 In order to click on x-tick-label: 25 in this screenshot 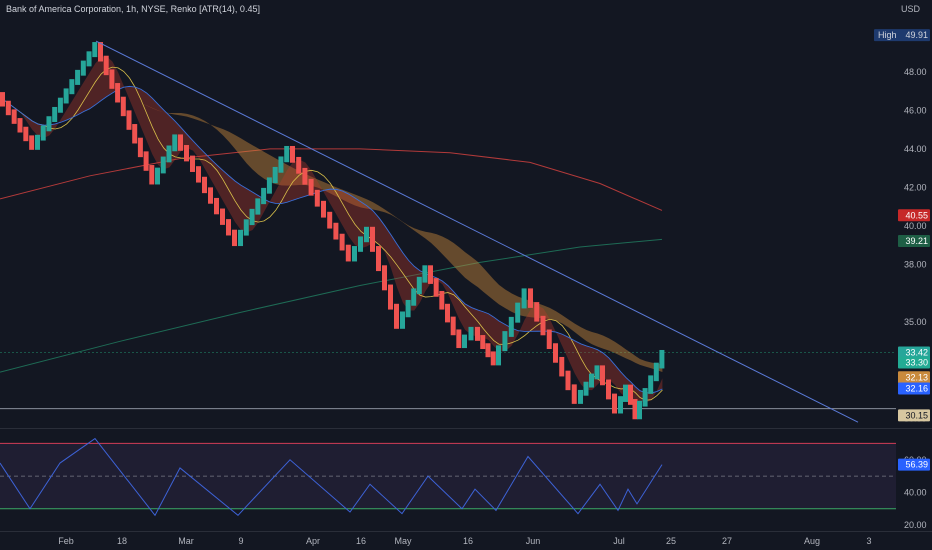, I will do `click(671, 541)`.